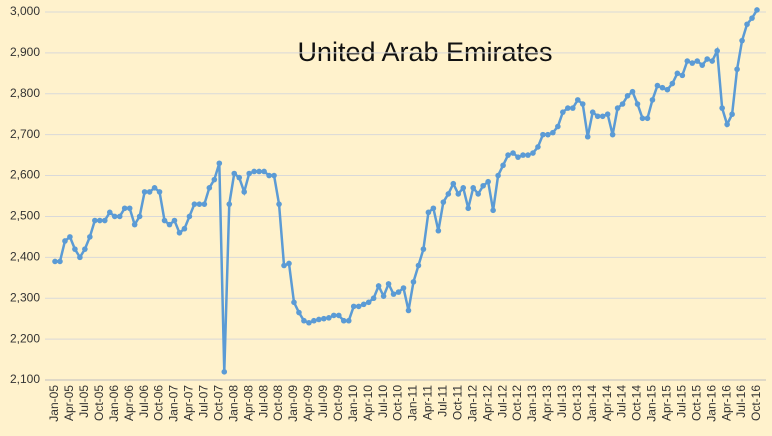 This screenshot has width=772, height=436. Describe the element at coordinates (562, 401) in the screenshot. I see `x-tick-label: Jul-13` at that location.